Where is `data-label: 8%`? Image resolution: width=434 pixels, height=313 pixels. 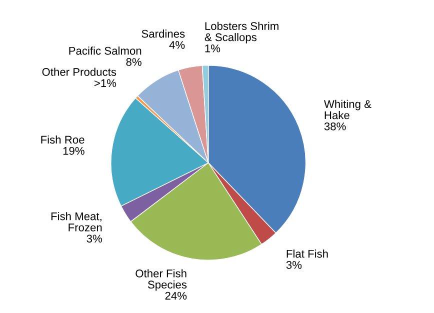 data-label: 8% is located at coordinates (134, 62).